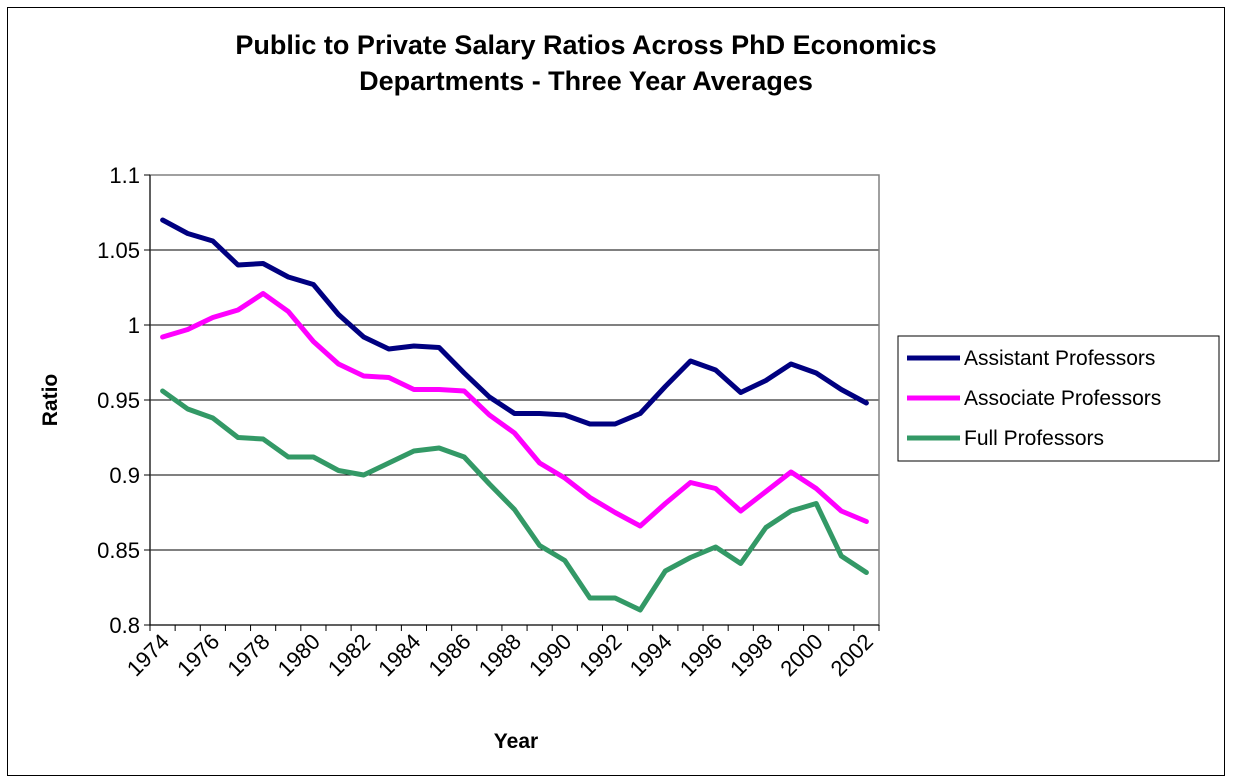 The image size is (1233, 784). Describe the element at coordinates (586, 81) in the screenshot. I see `chart-title-line-2: Departments - Three Year Averages` at that location.